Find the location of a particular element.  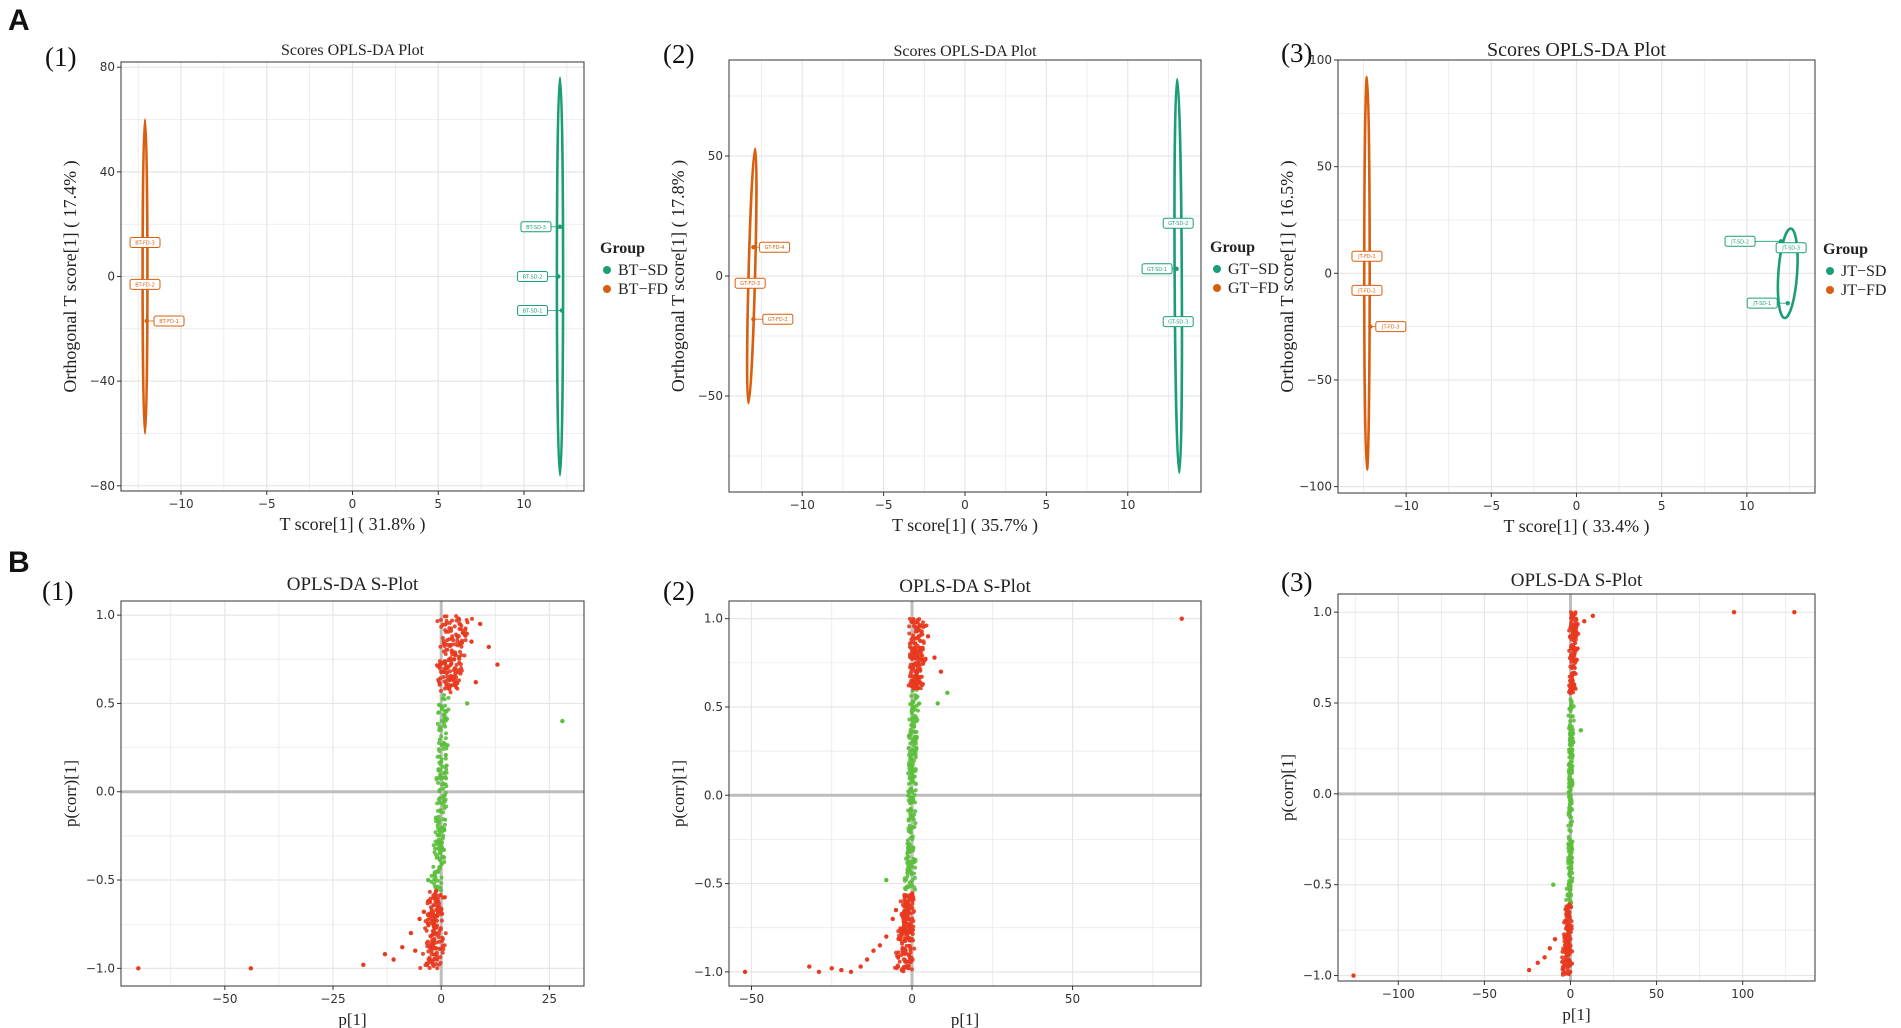

sample-label-box is located at coordinates (169, 321).